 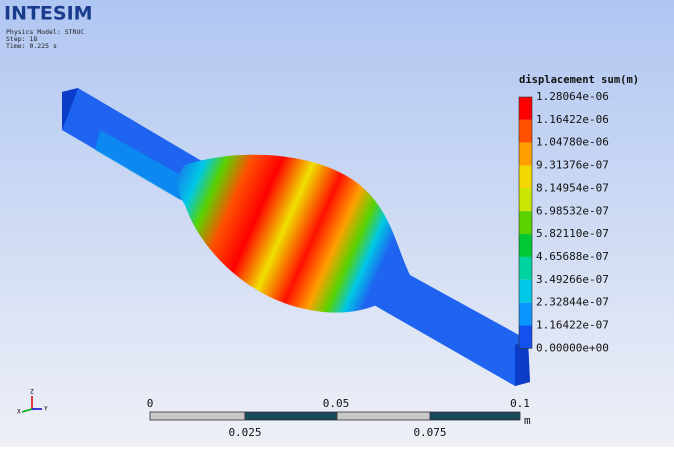 I want to click on scale-label: 0.025, so click(x=244, y=432).